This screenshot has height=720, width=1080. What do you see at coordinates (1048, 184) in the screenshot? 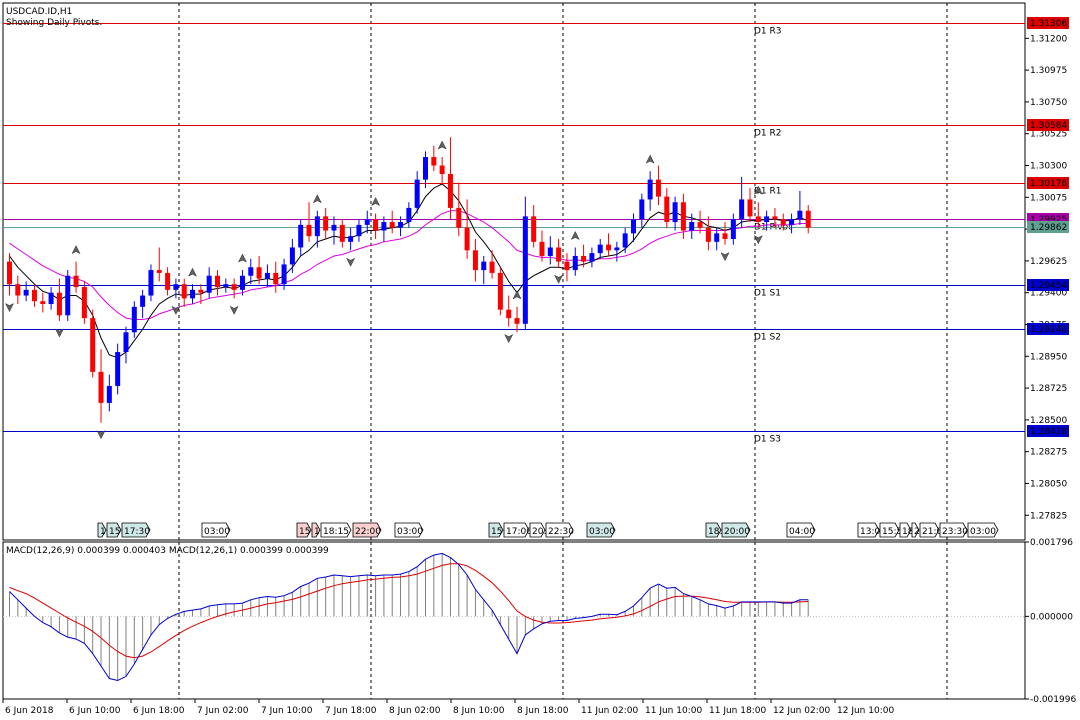
I see `pivot-price-tag-label: 1.30176` at bounding box center [1048, 184].